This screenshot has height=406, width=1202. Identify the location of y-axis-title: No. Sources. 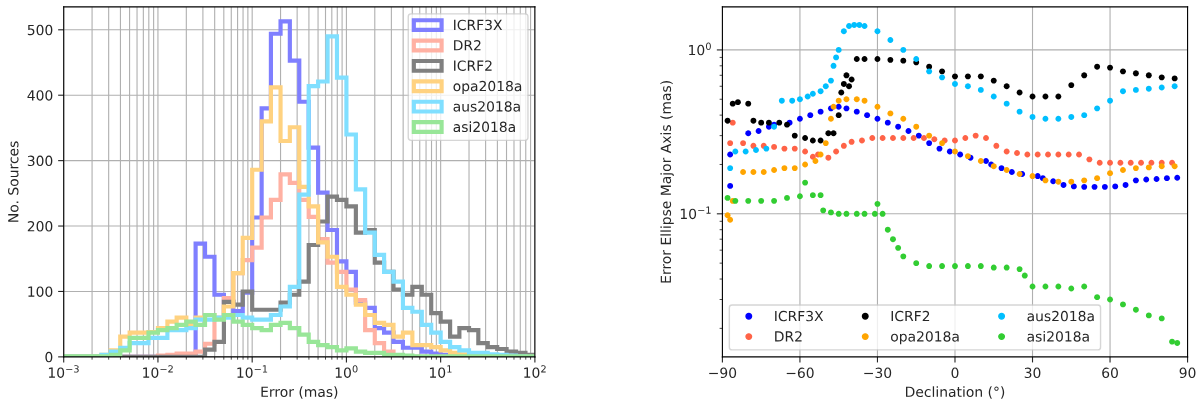
(13, 181).